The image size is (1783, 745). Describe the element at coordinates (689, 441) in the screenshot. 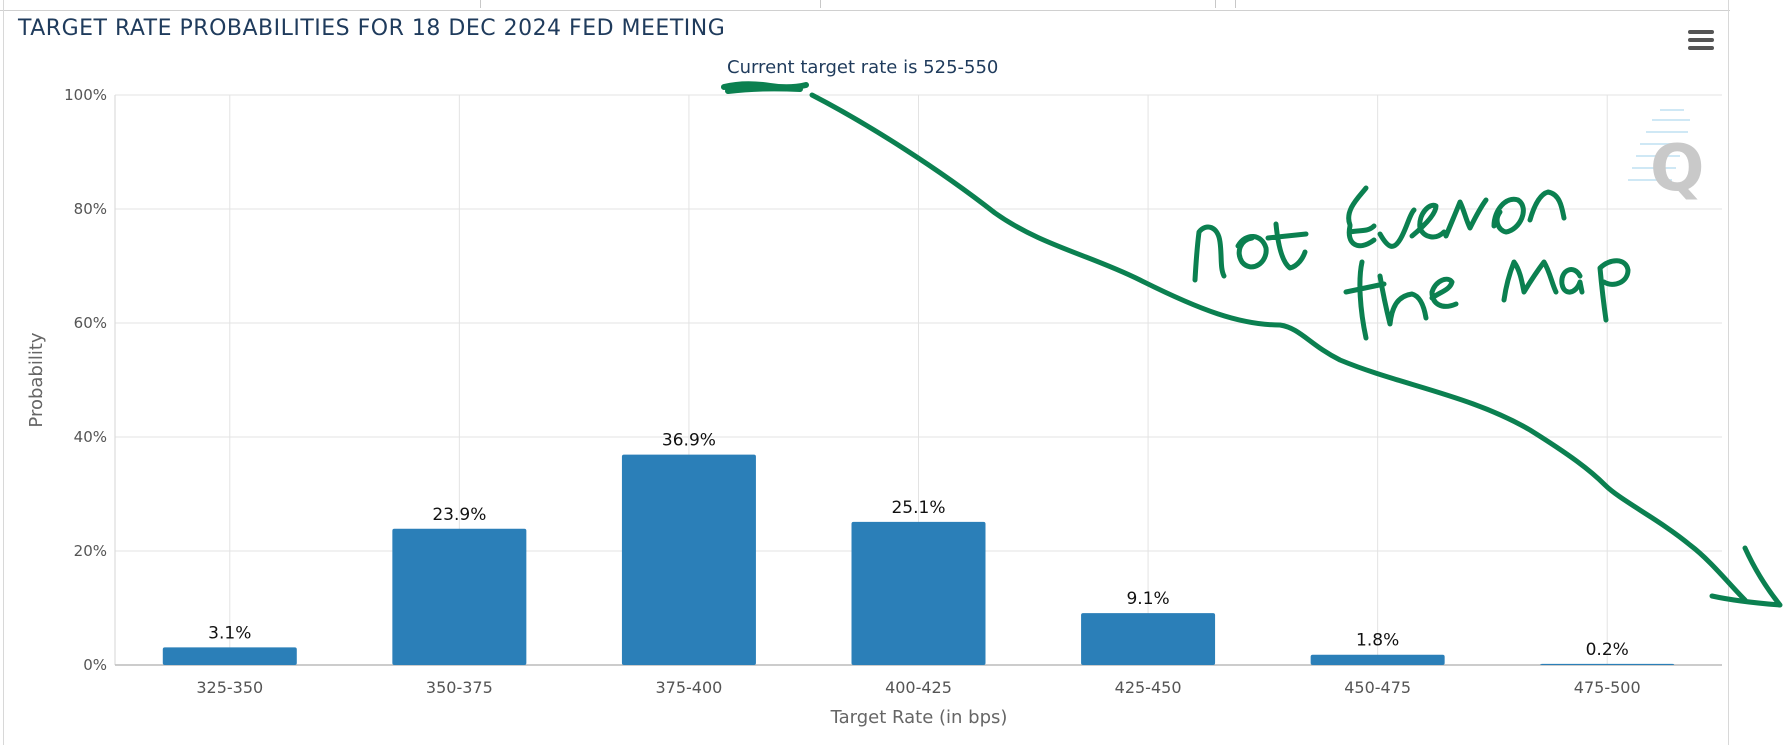

I see `data-label: 36.9%` at that location.